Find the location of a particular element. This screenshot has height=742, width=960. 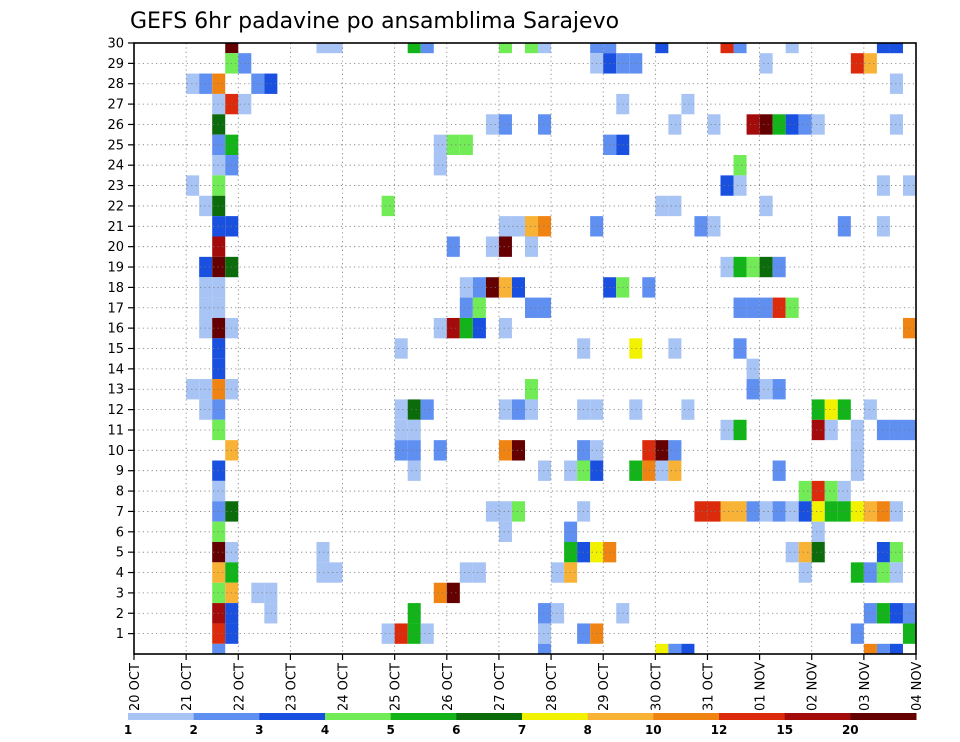

y-tick-label: 15 is located at coordinates (115, 349).